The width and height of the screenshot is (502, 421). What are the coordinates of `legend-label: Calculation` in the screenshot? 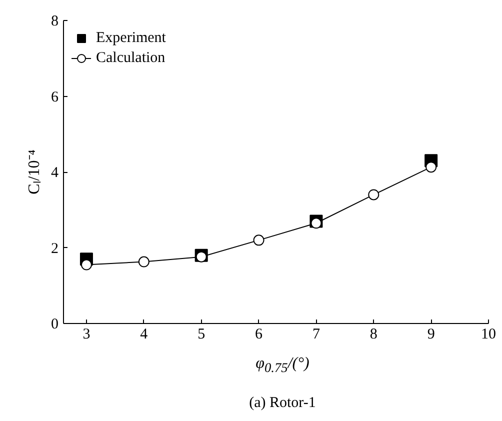 It's located at (131, 58).